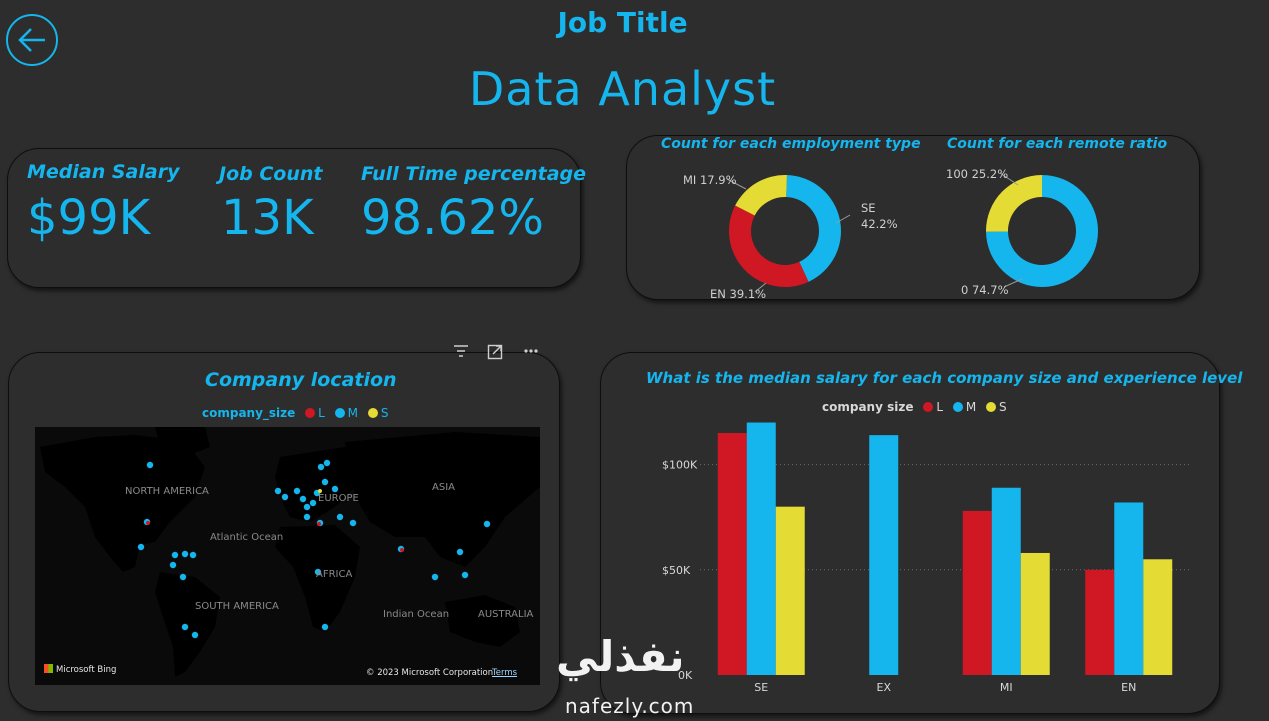 The image size is (1269, 721). Describe the element at coordinates (884, 686) in the screenshot. I see `x-tick-label: EX` at that location.